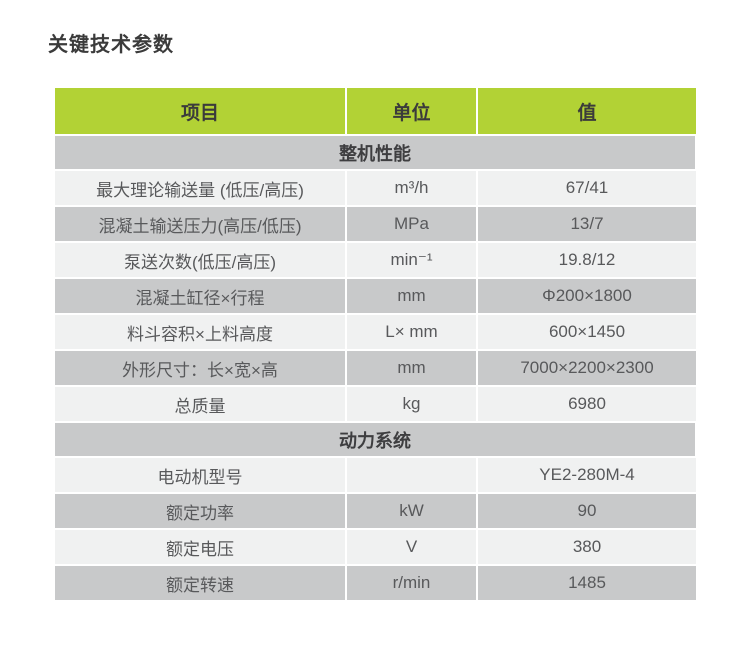 This screenshot has height=664, width=750. I want to click on table-row: 总质量 kg 6980, so click(375, 404).